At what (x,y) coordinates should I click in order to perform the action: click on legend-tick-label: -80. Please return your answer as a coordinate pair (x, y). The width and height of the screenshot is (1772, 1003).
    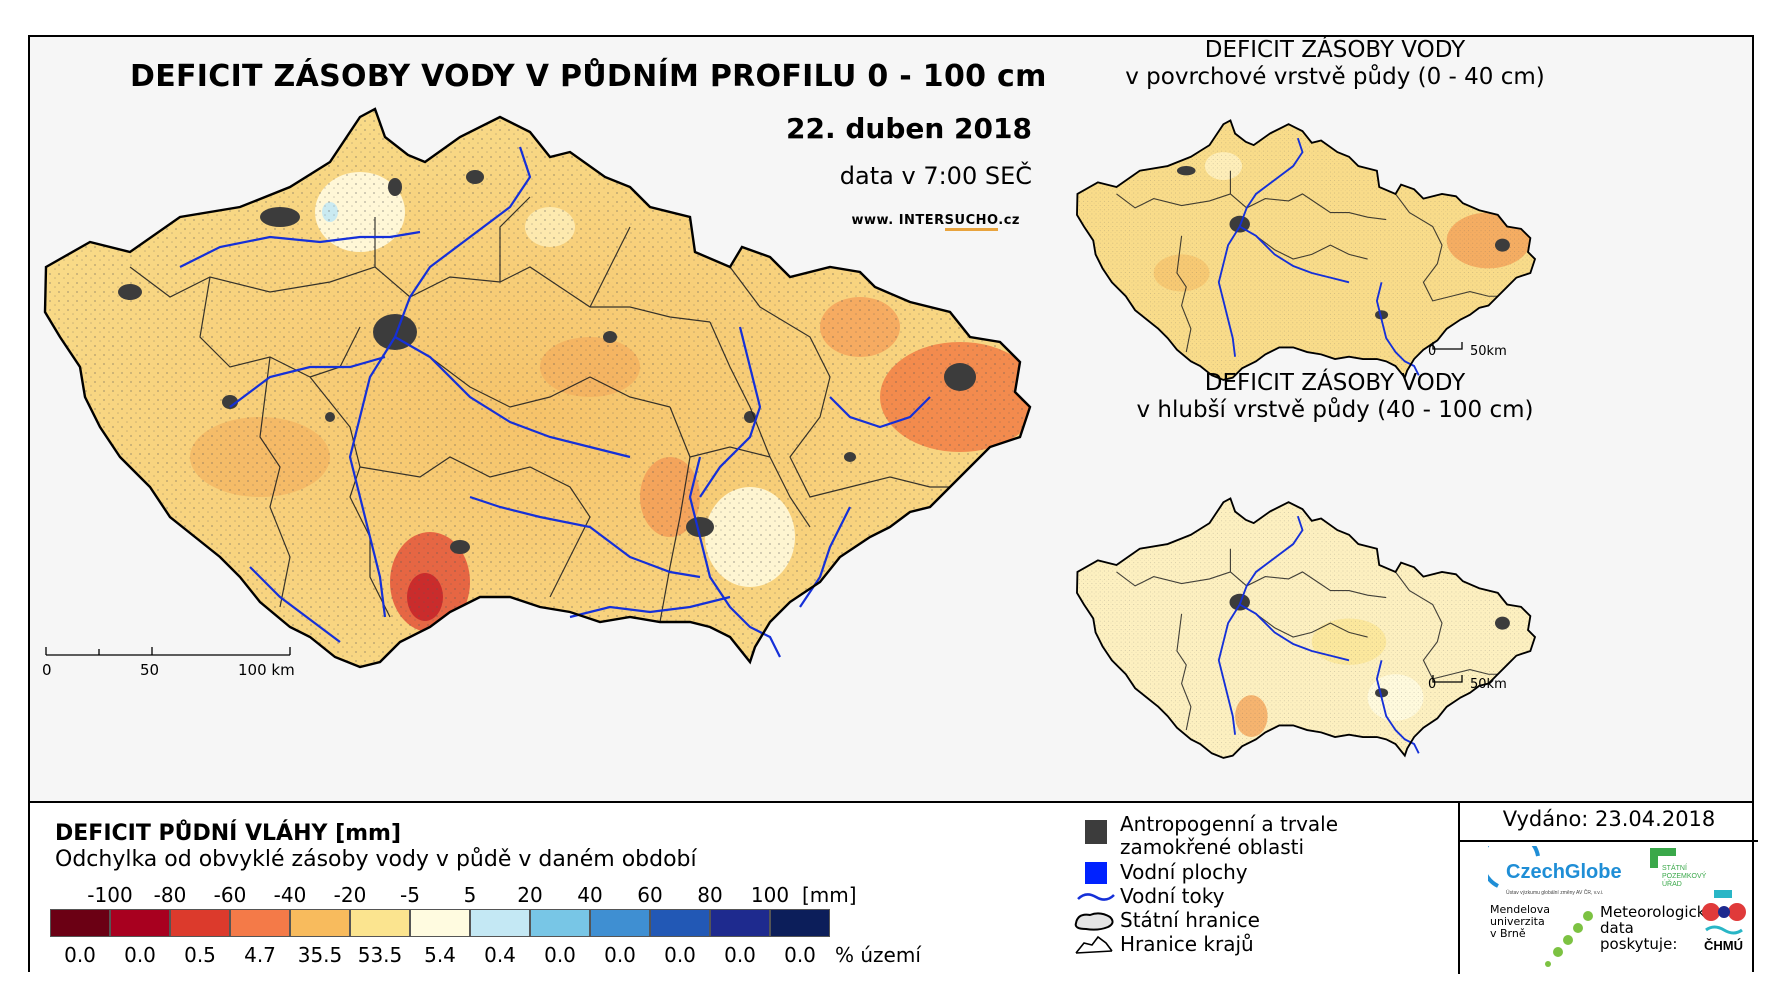
    Looking at the image, I should click on (170, 895).